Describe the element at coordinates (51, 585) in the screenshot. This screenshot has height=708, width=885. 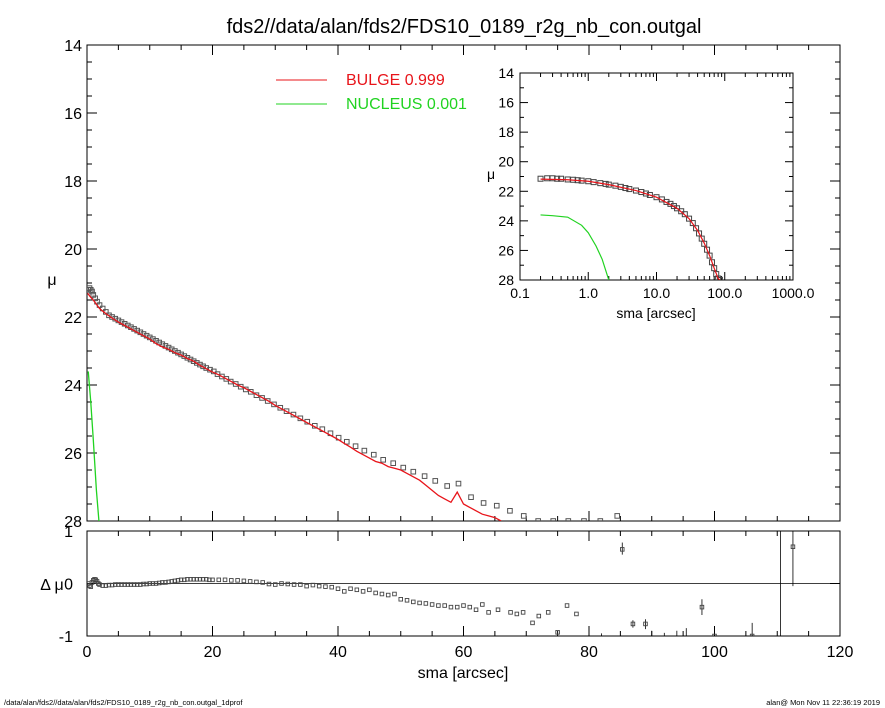
I see `y-axis-label: Δ μ` at that location.